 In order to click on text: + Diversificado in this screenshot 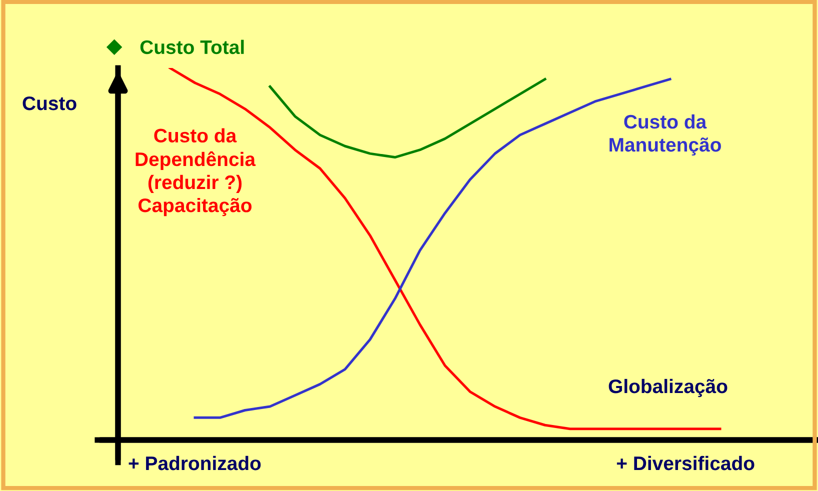, I will do `click(685, 463)`.